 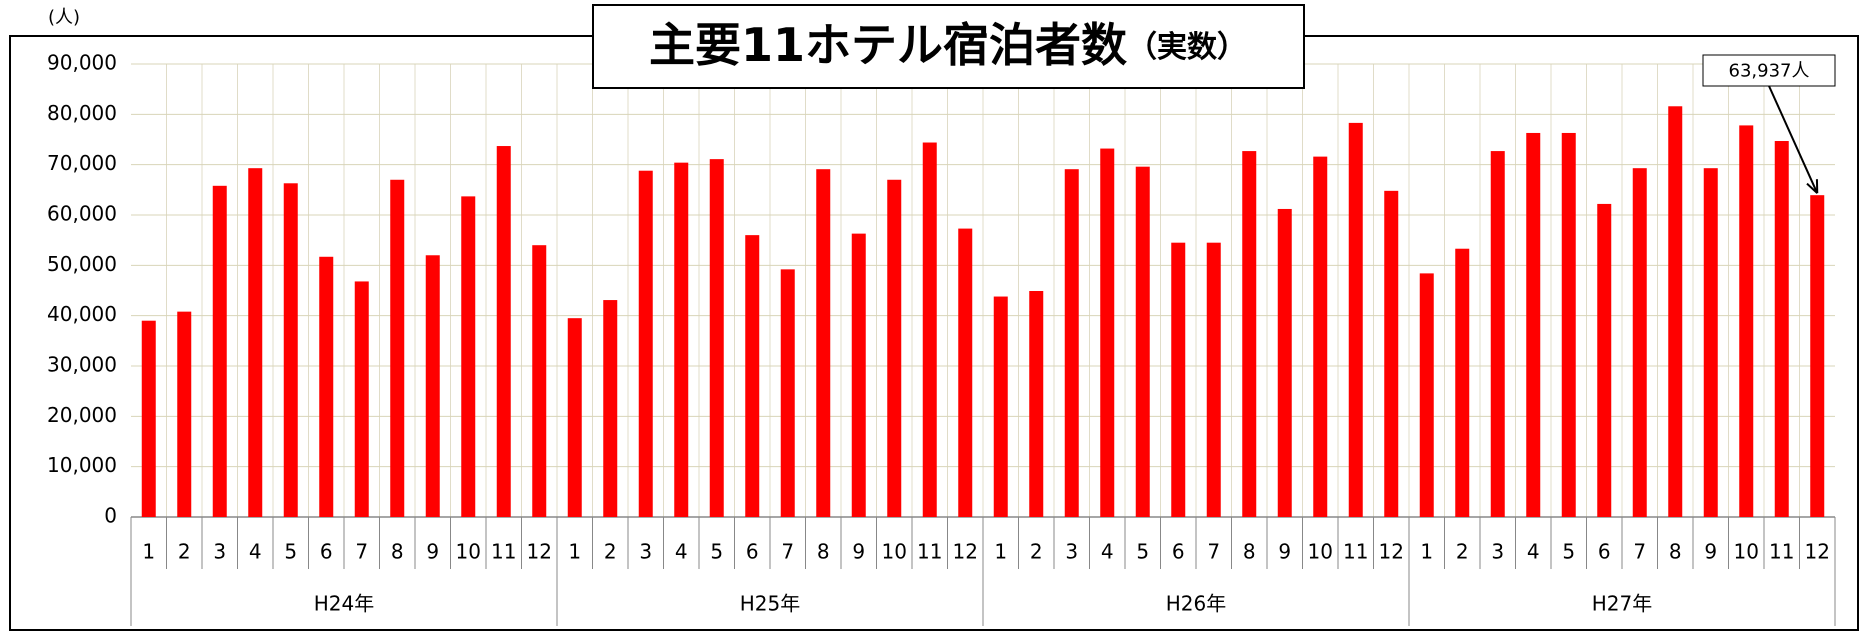 What do you see at coordinates (888, 45) in the screenshot?
I see `title: 主要11ホテル宿泊者数` at bounding box center [888, 45].